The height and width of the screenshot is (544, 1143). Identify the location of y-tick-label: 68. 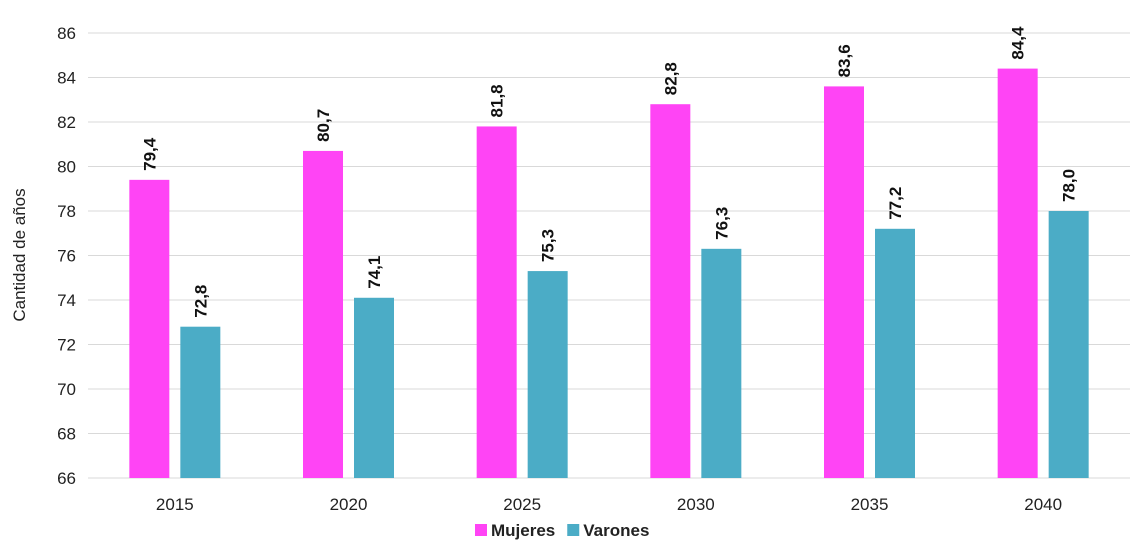
(66, 434).